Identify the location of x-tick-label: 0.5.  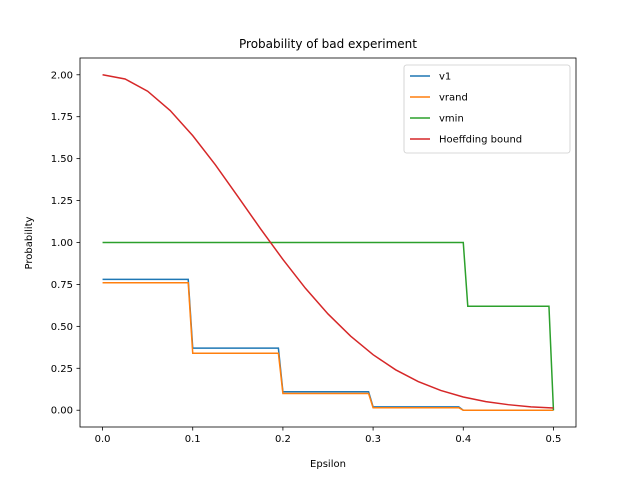
(554, 439).